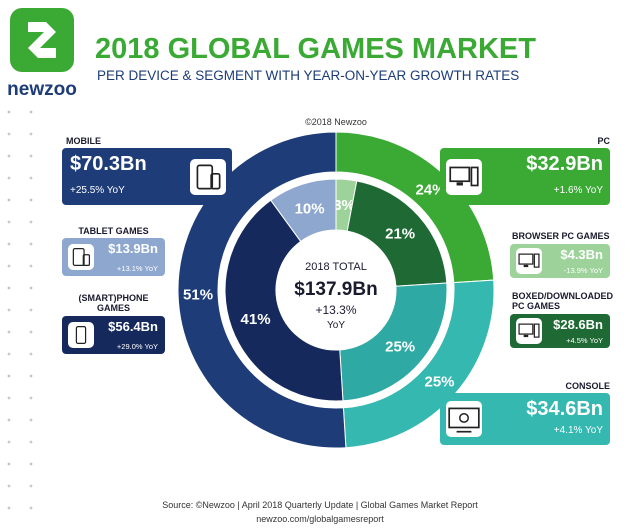 This screenshot has width=640, height=528. Describe the element at coordinates (583, 270) in the screenshot. I see `callout-growth: -13.9% YoY` at that location.